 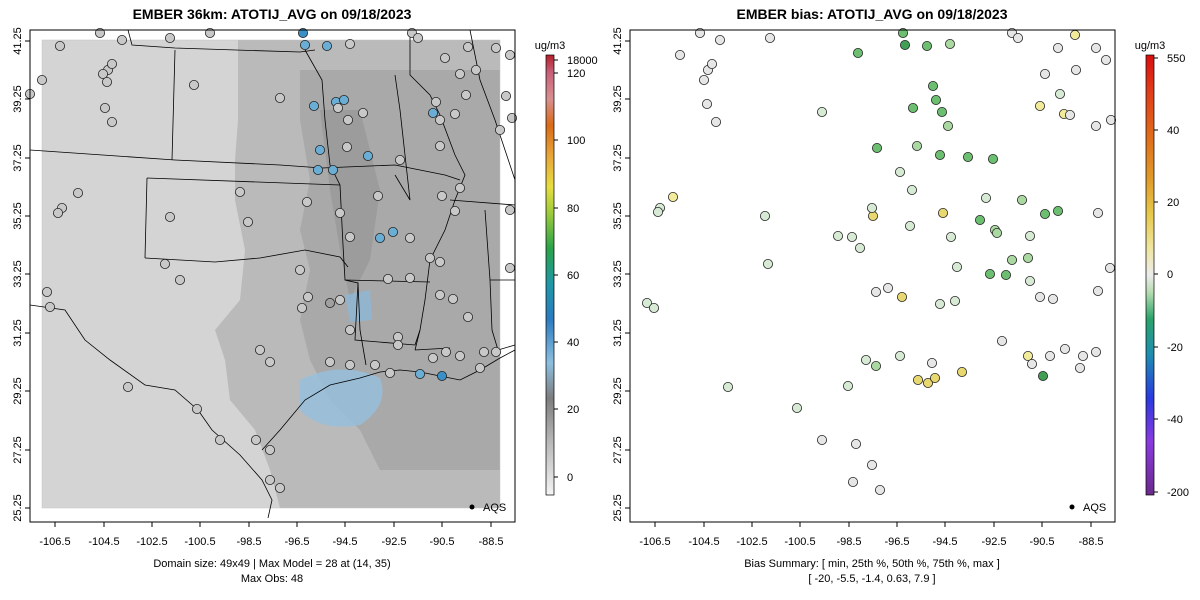 I want to click on left-x-tick-label: -106.5, so click(x=54, y=542).